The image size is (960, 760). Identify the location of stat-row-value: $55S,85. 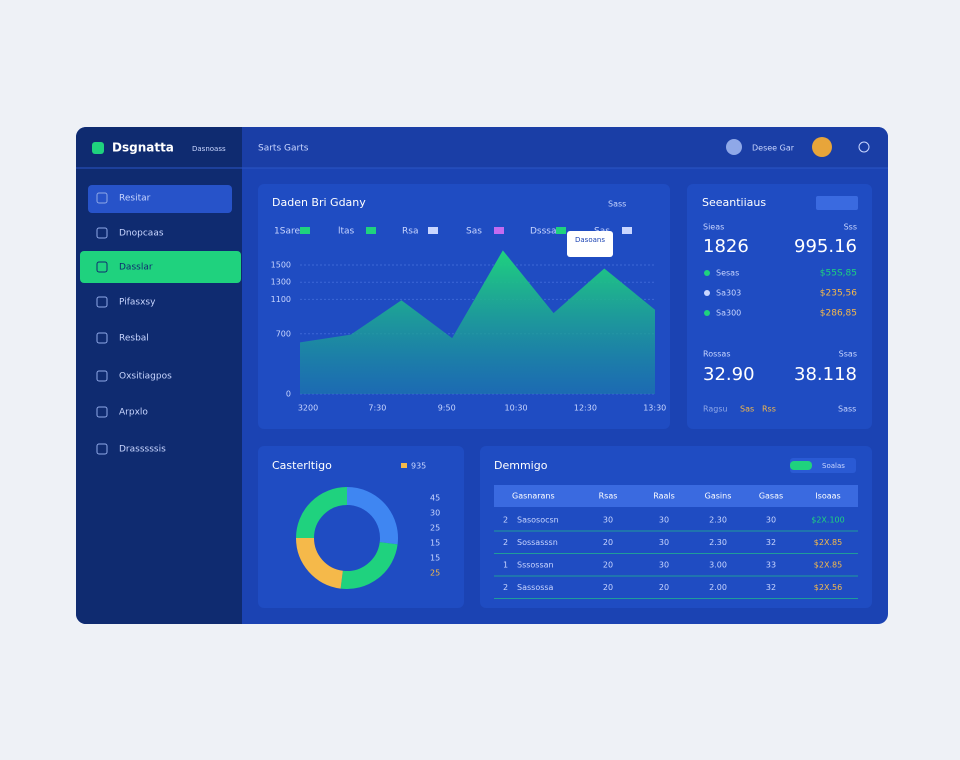
(838, 274).